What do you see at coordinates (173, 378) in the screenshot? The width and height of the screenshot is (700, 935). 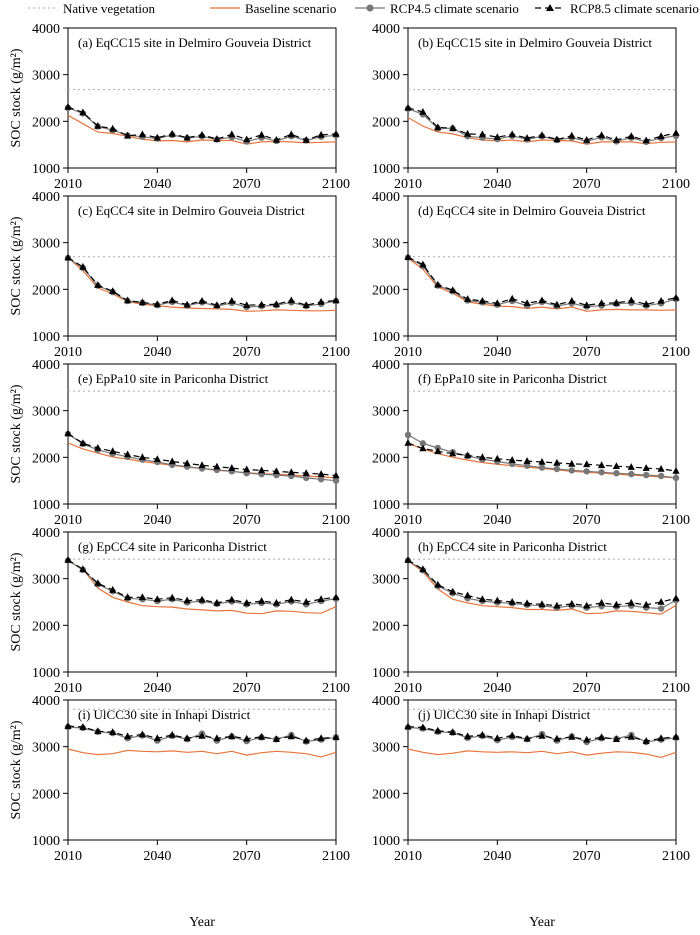 I see `panel-title: (e) EpPa10 site in Pariconha District` at bounding box center [173, 378].